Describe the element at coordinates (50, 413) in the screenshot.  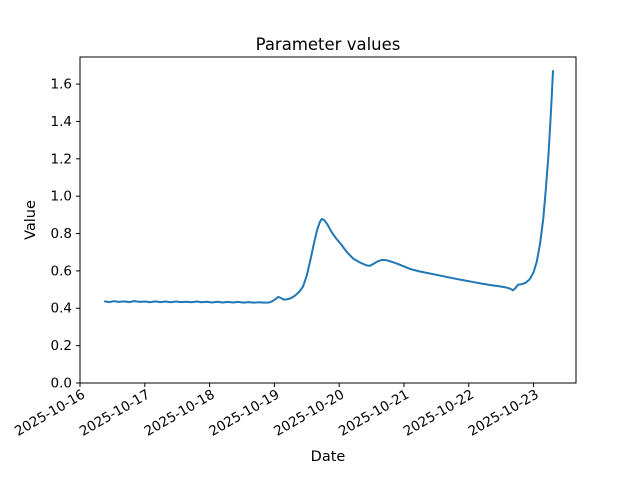
I see `x-tick-label: 2025-10-16` at that location.